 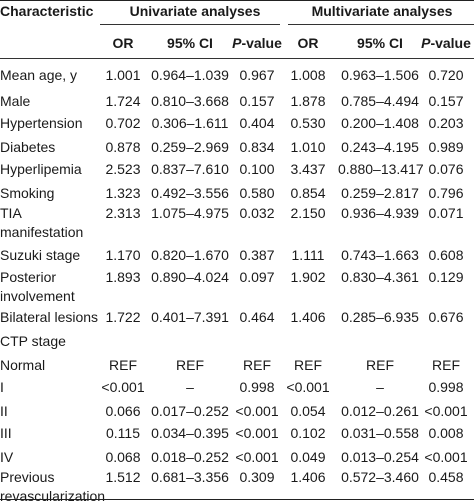 What do you see at coordinates (237, 43) in the screenshot?
I see `header-u-p-italic: P` at bounding box center [237, 43].